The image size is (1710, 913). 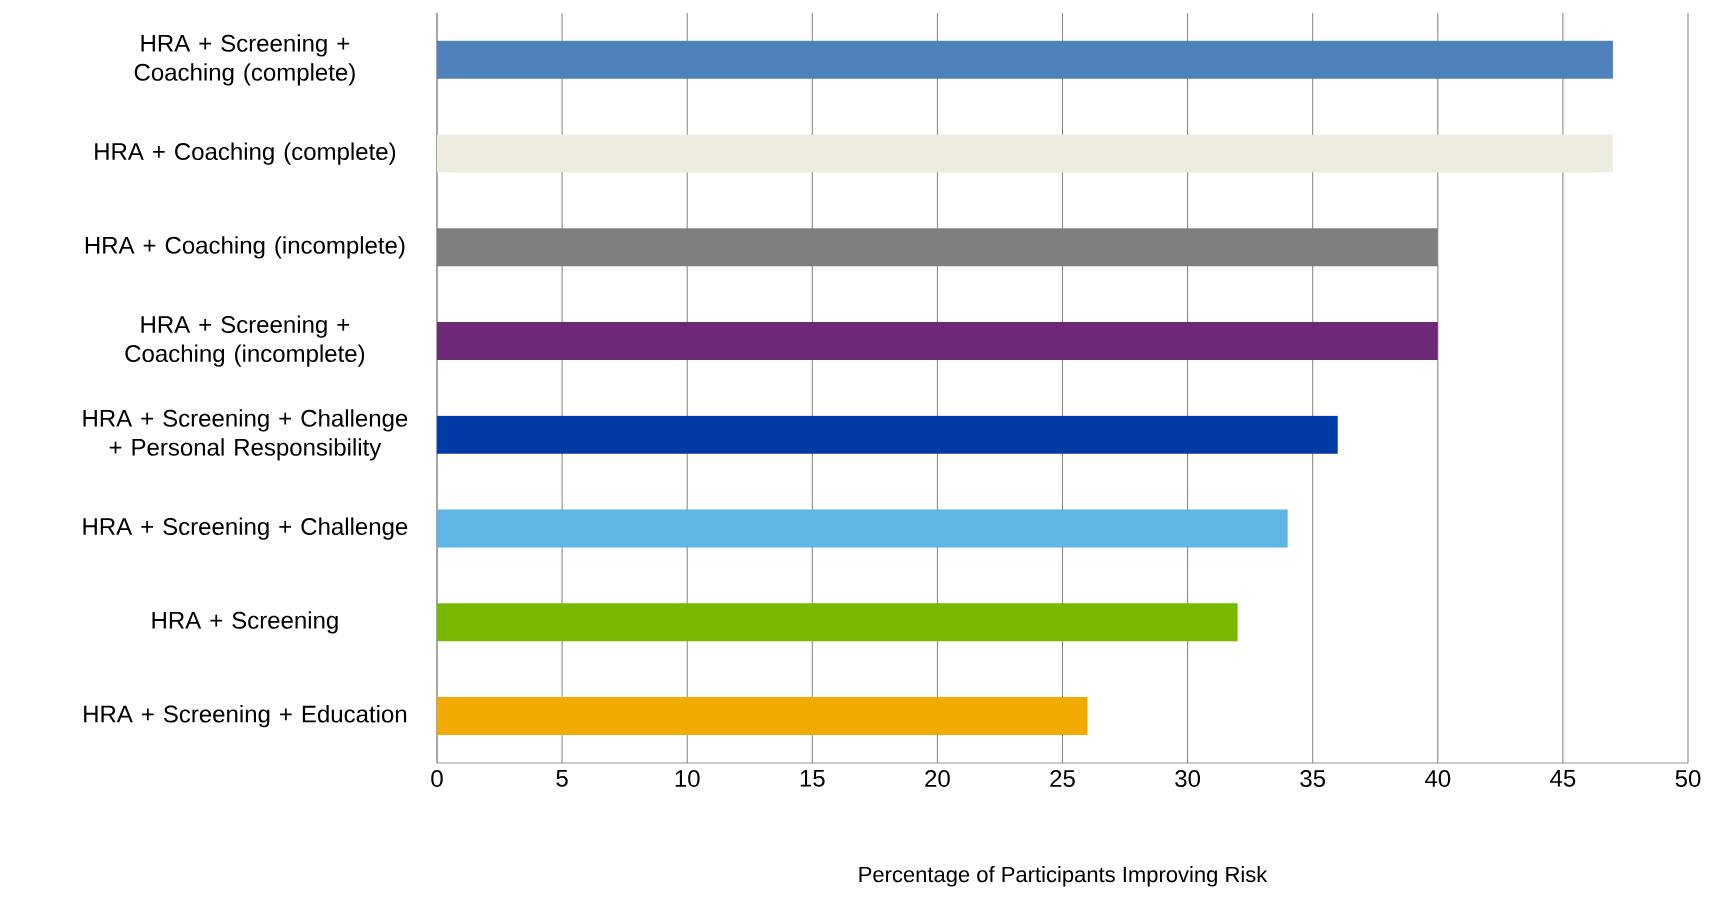 I want to click on y-tick-label: HRA + Screening + Coaching (incomplete), so click(x=245, y=341).